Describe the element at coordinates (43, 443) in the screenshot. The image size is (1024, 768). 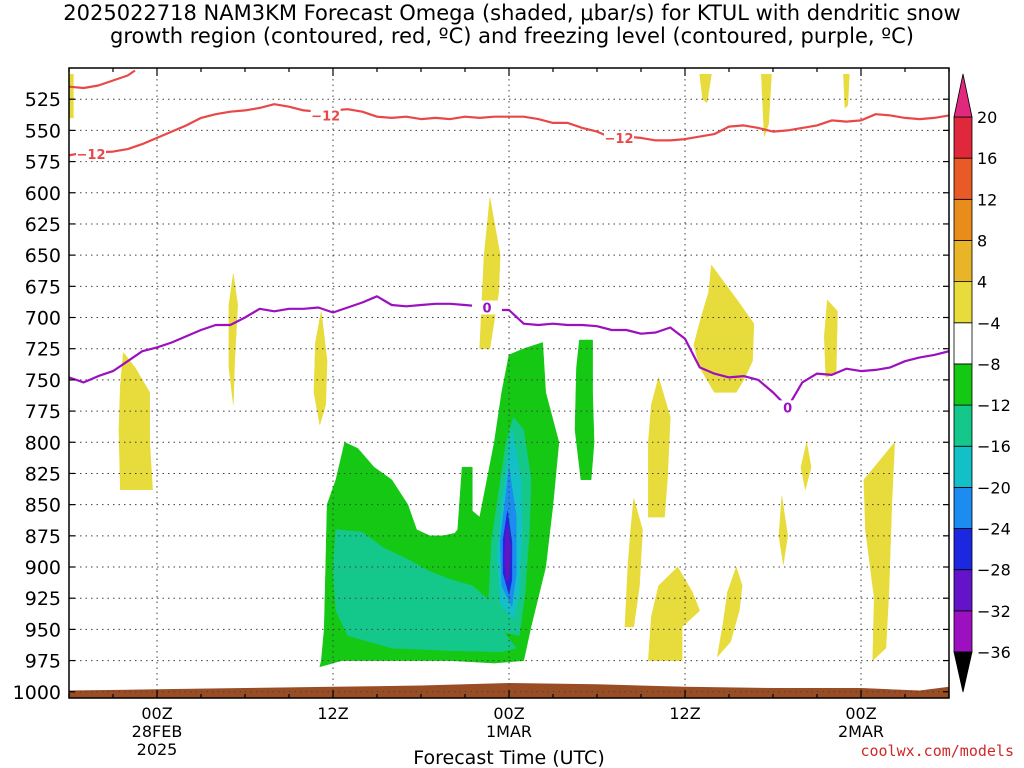
I see `y-tick-label: 800` at that location.